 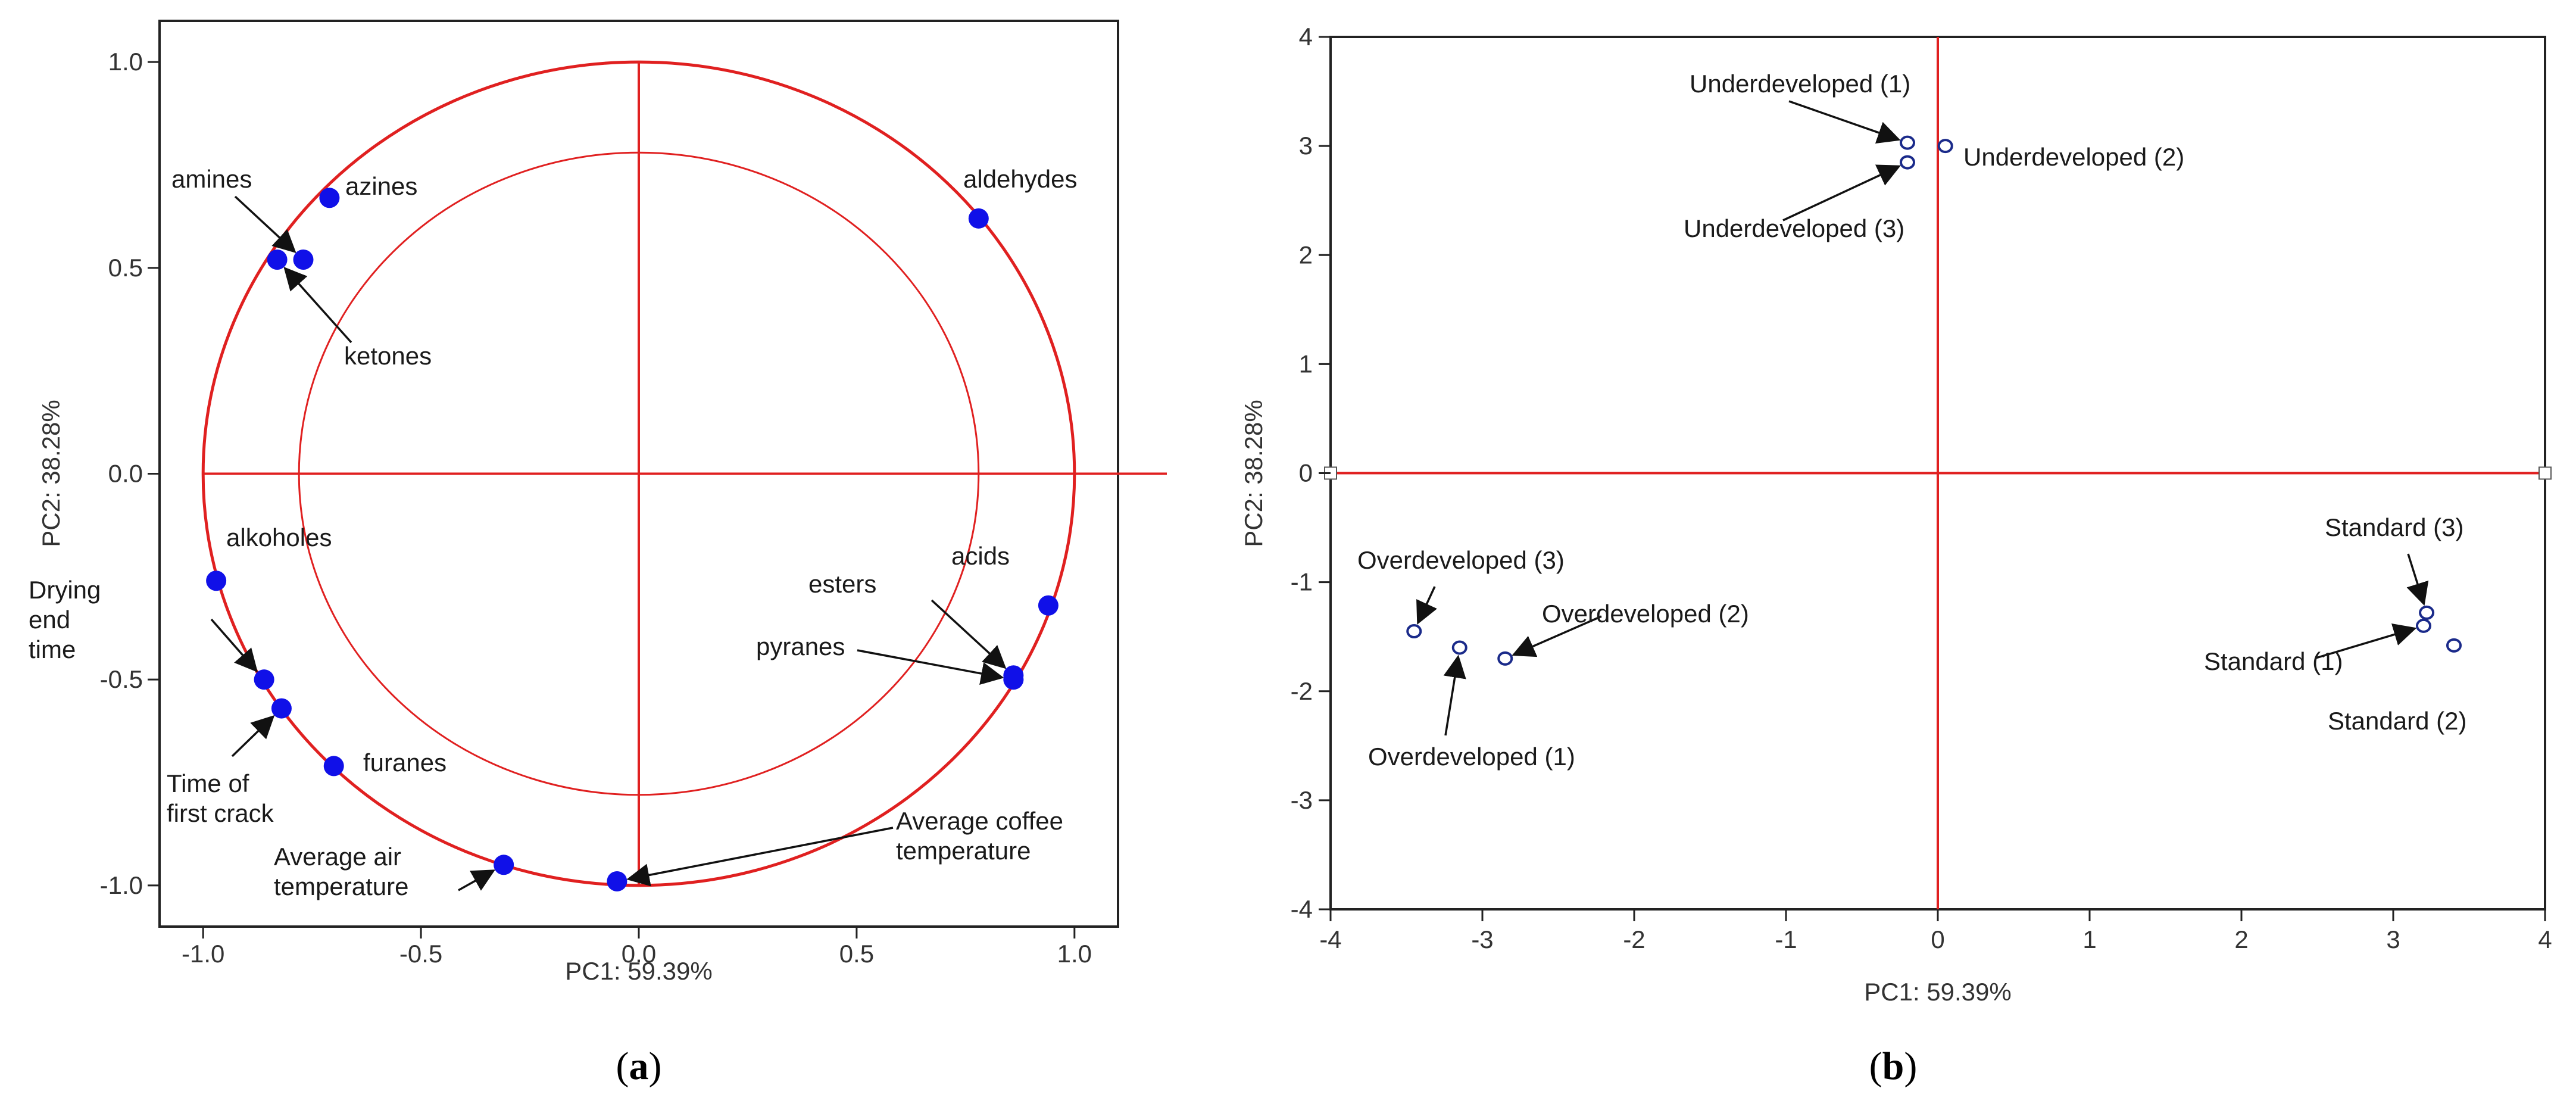 I want to click on x-tick-label-b: -1, so click(x=1786, y=939).